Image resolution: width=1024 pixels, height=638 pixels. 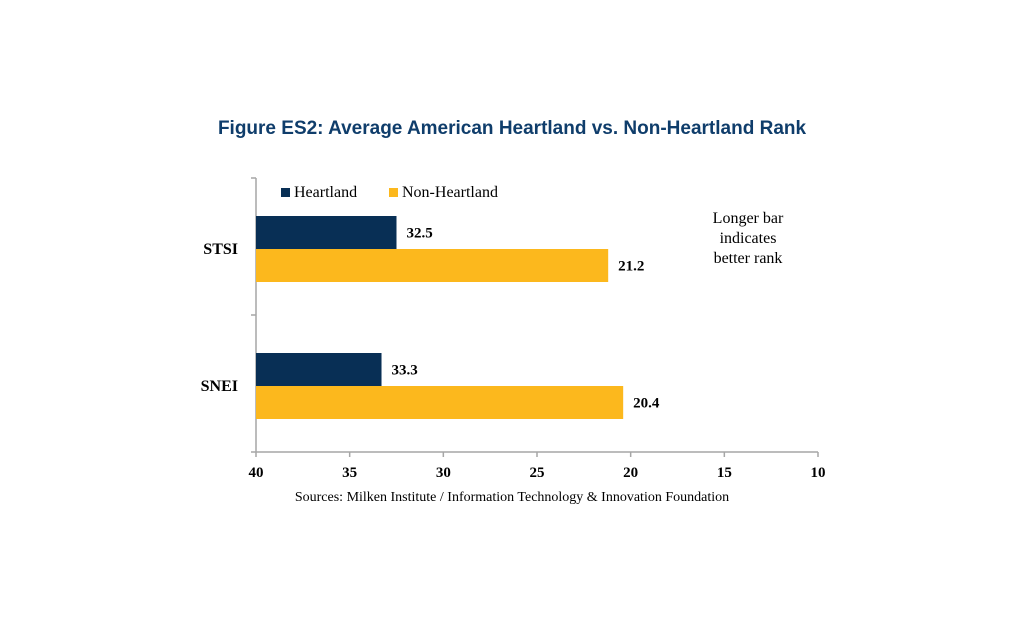 What do you see at coordinates (325, 192) in the screenshot?
I see `legend-label: Heartland` at bounding box center [325, 192].